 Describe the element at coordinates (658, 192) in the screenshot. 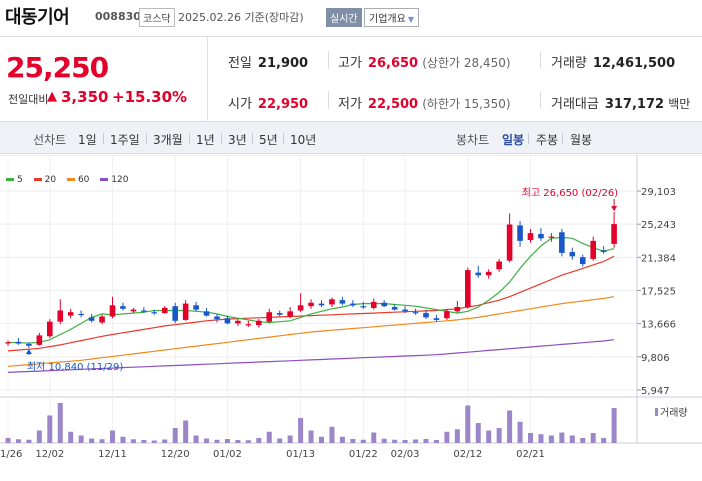

I see `y-tick-label: 29,103` at that location.